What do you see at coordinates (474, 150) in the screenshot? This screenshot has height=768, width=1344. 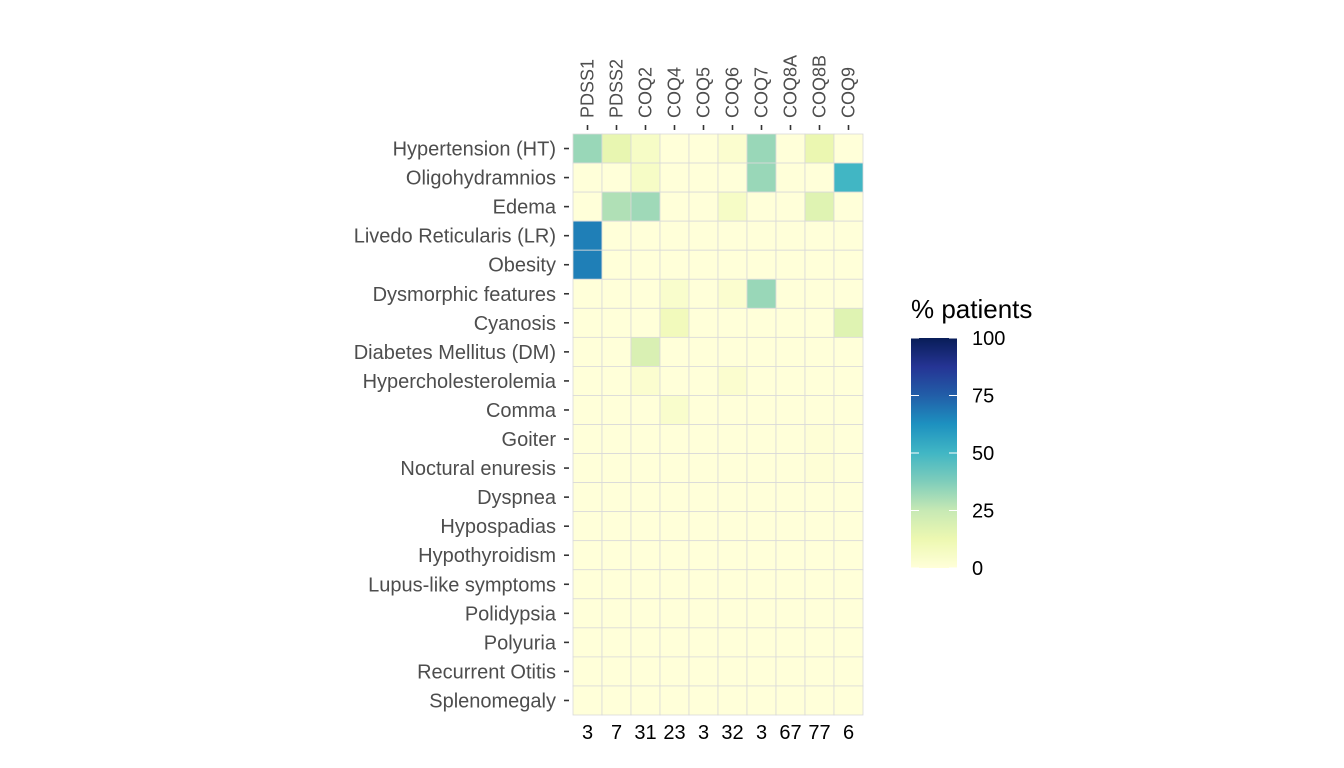 I see `row-label-hypertension-ht: Hypertension (HT)` at bounding box center [474, 150].